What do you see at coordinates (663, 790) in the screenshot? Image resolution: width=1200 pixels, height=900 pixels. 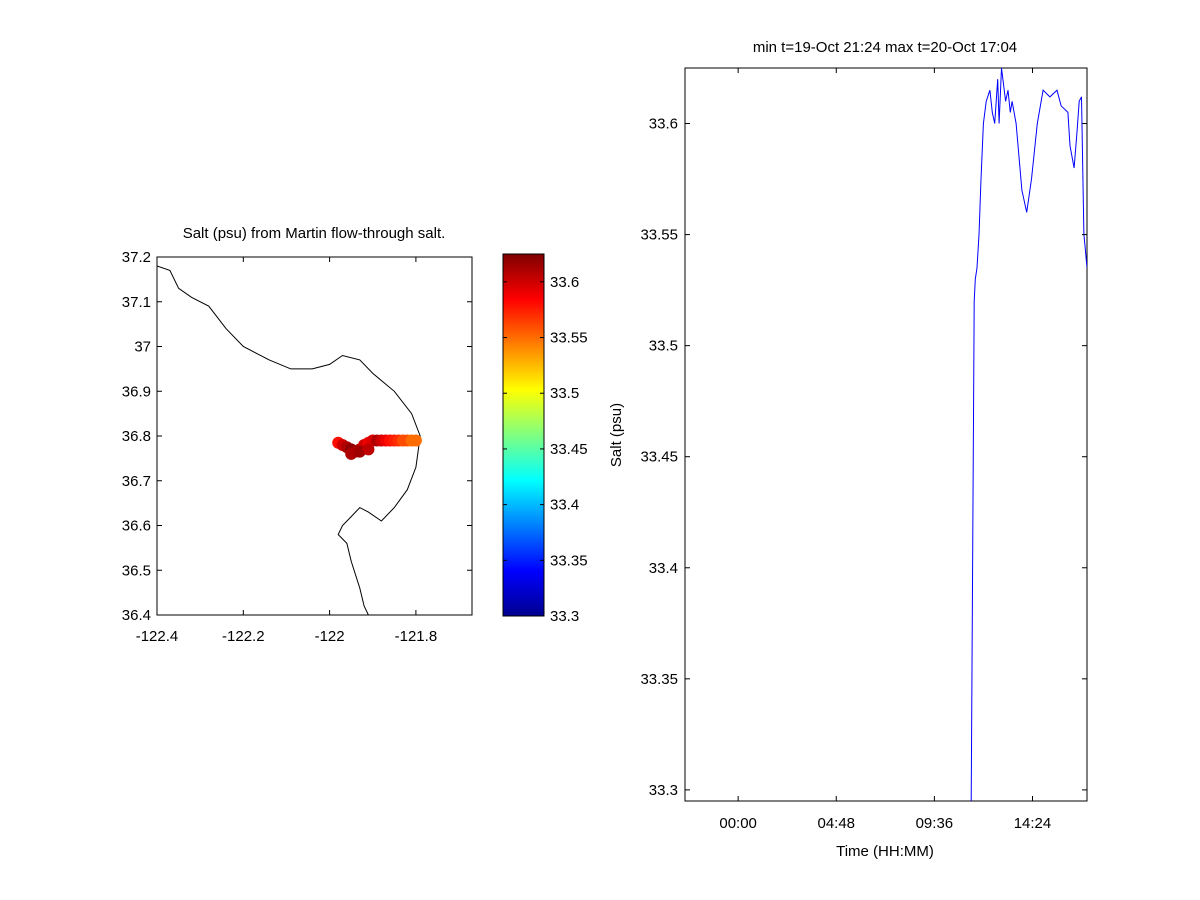 I see `timeseries-y-tick-label: 33.3` at bounding box center [663, 790].